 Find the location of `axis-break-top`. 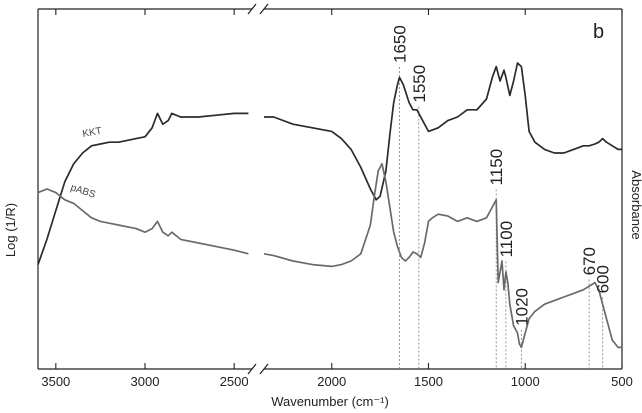

axis-break-top is located at coordinates (258, 9).